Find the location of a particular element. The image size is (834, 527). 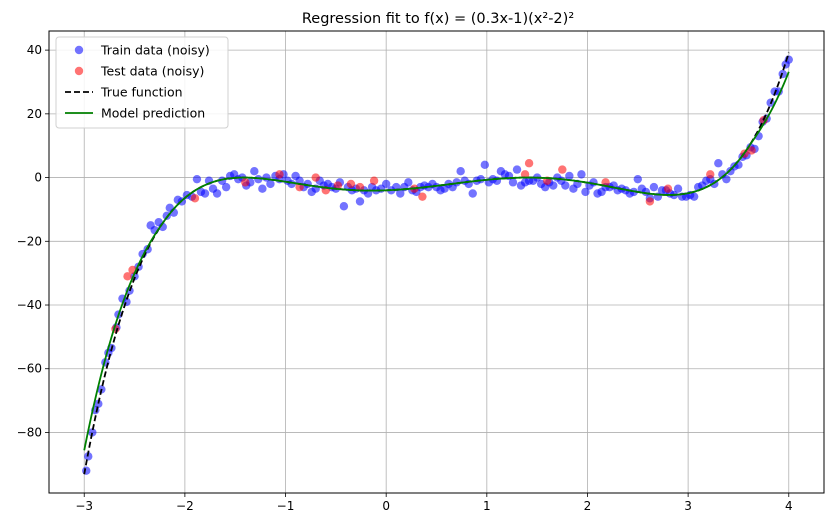

x-tick-label: −3 is located at coordinates (84, 506).